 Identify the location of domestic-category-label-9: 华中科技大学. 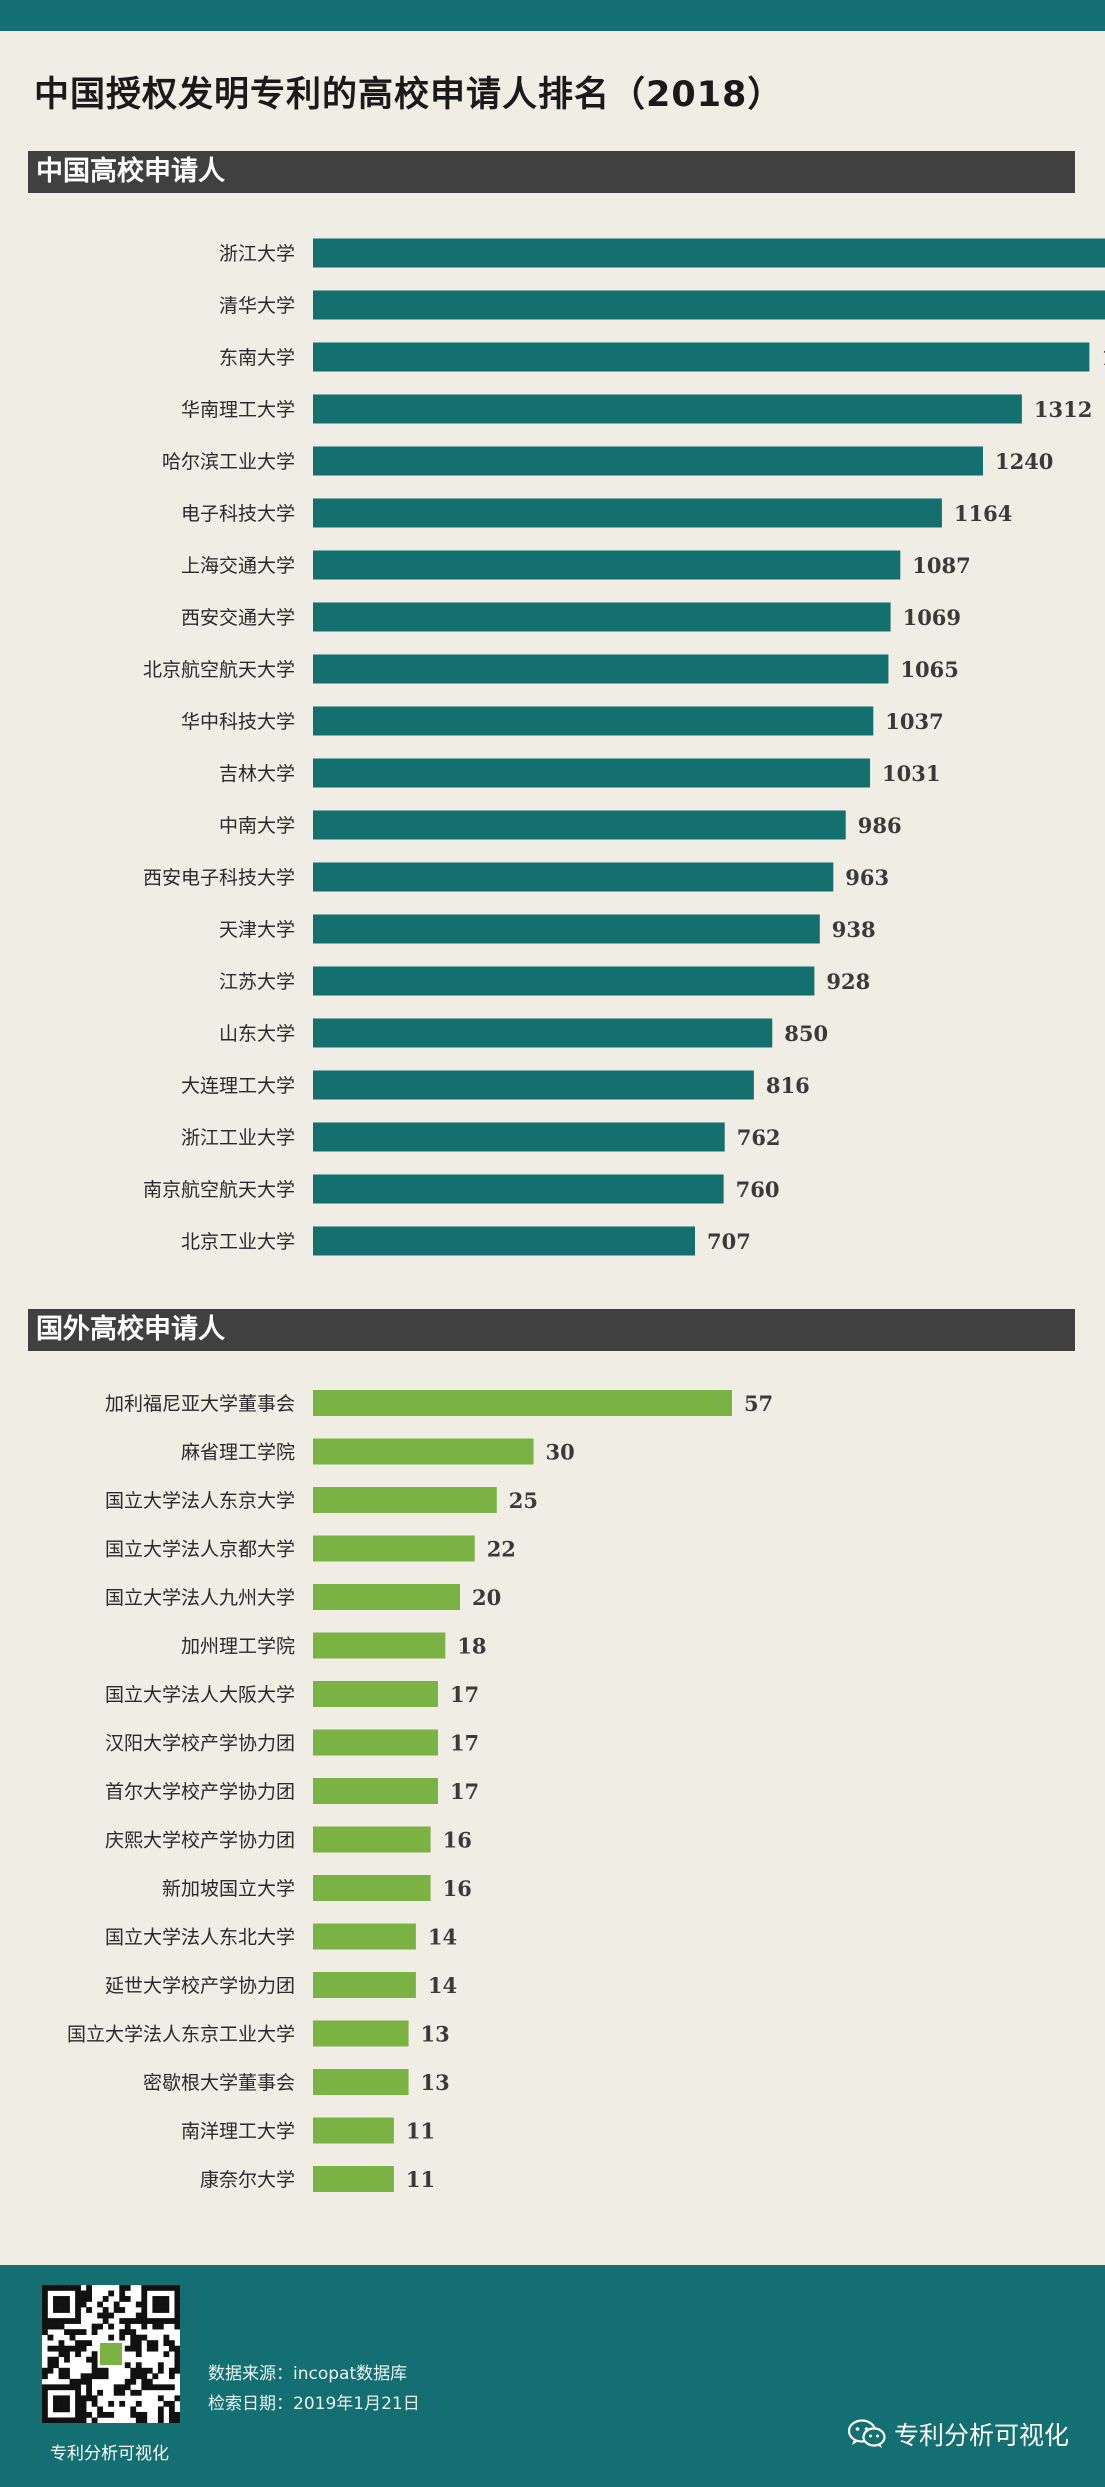
(238, 722).